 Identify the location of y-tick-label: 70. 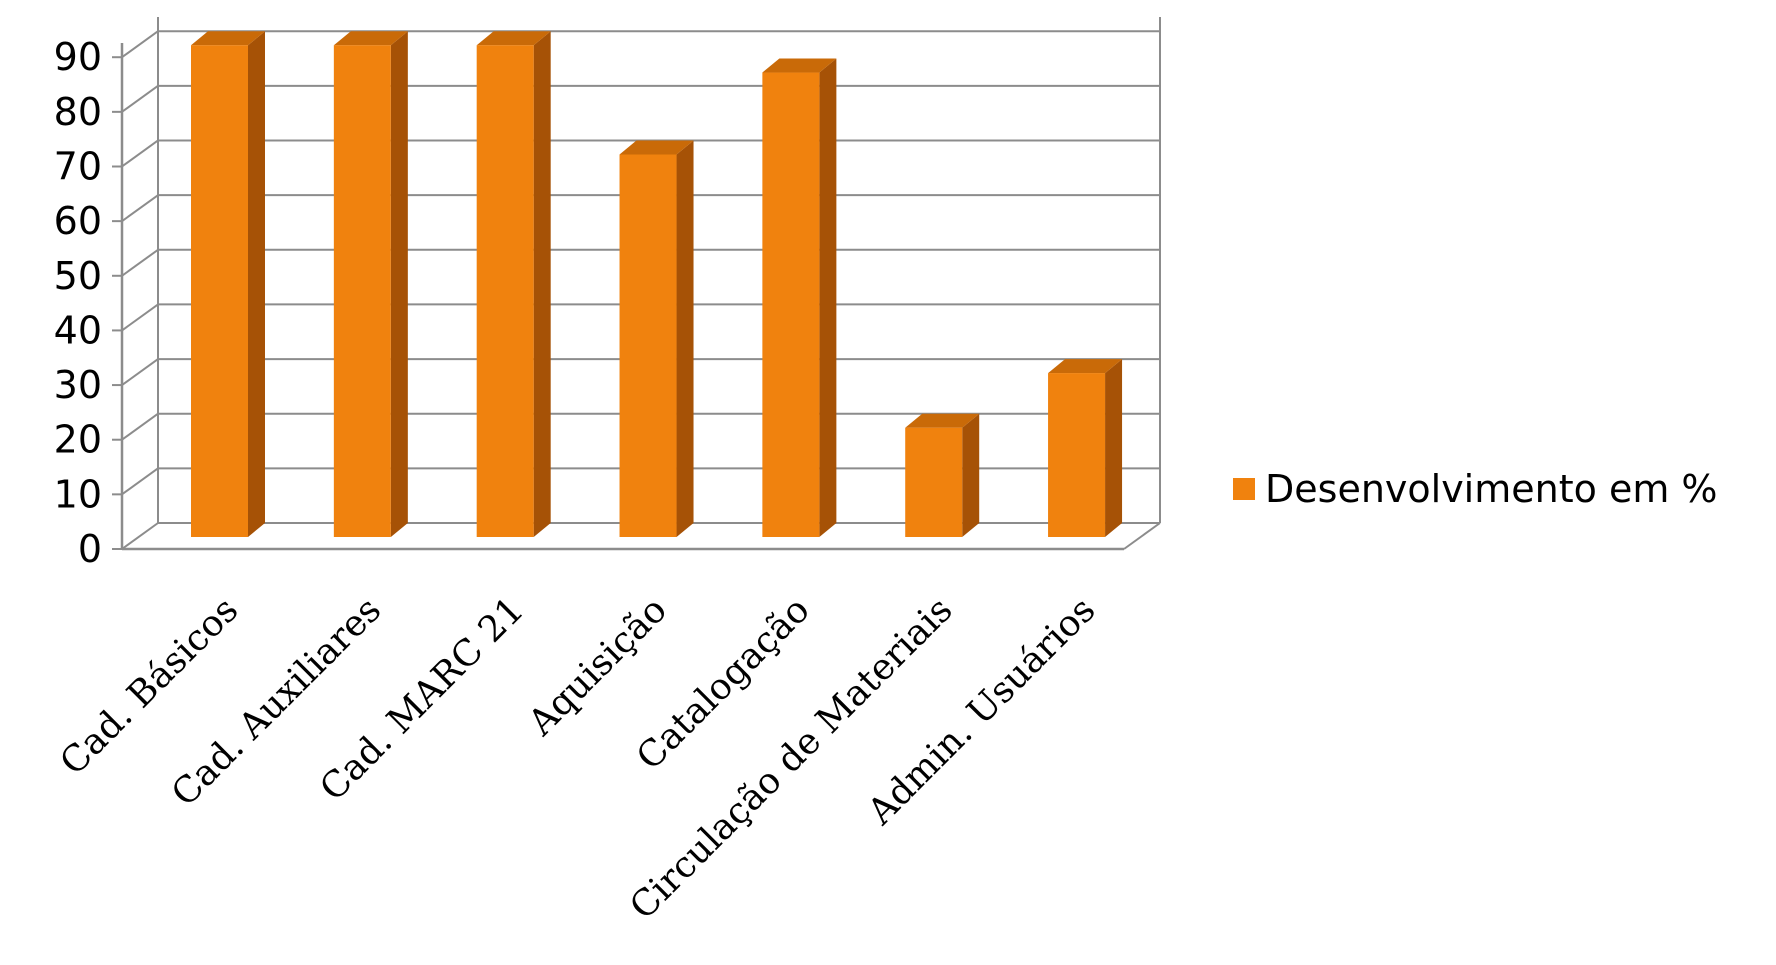
(78, 166).